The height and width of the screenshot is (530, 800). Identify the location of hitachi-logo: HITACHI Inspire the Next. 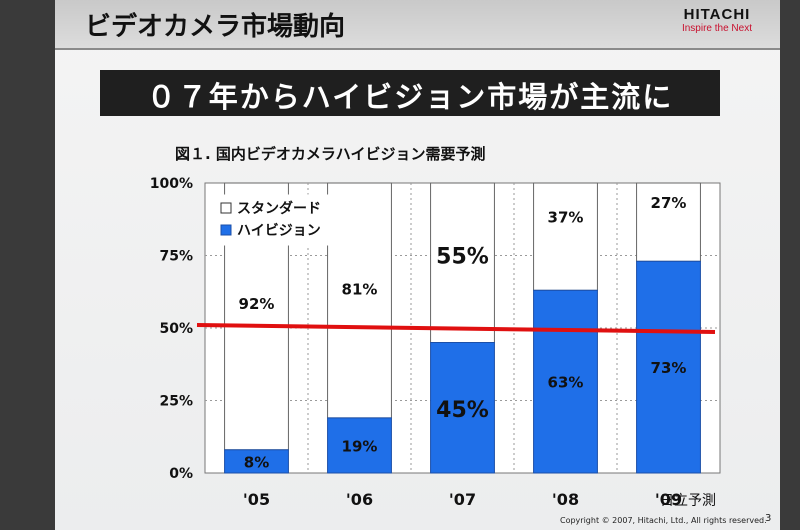
(717, 20).